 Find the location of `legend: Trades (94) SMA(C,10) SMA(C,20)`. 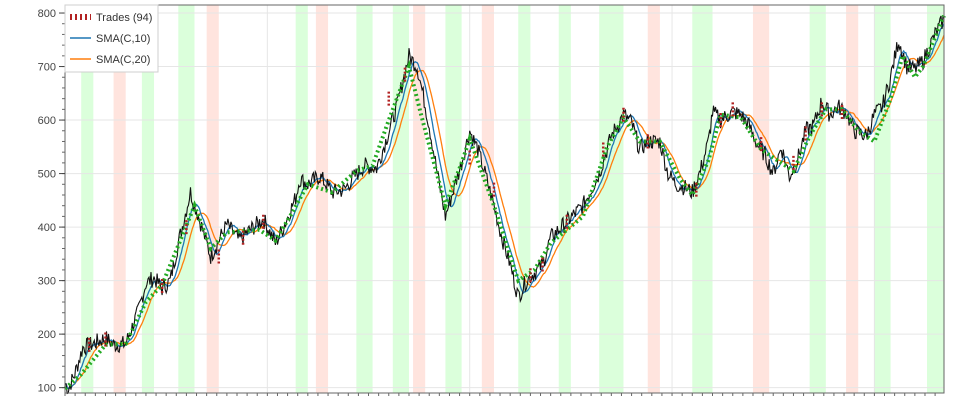

legend: Trades (94) SMA(C,10) SMA(C,20) is located at coordinates (111, 38).